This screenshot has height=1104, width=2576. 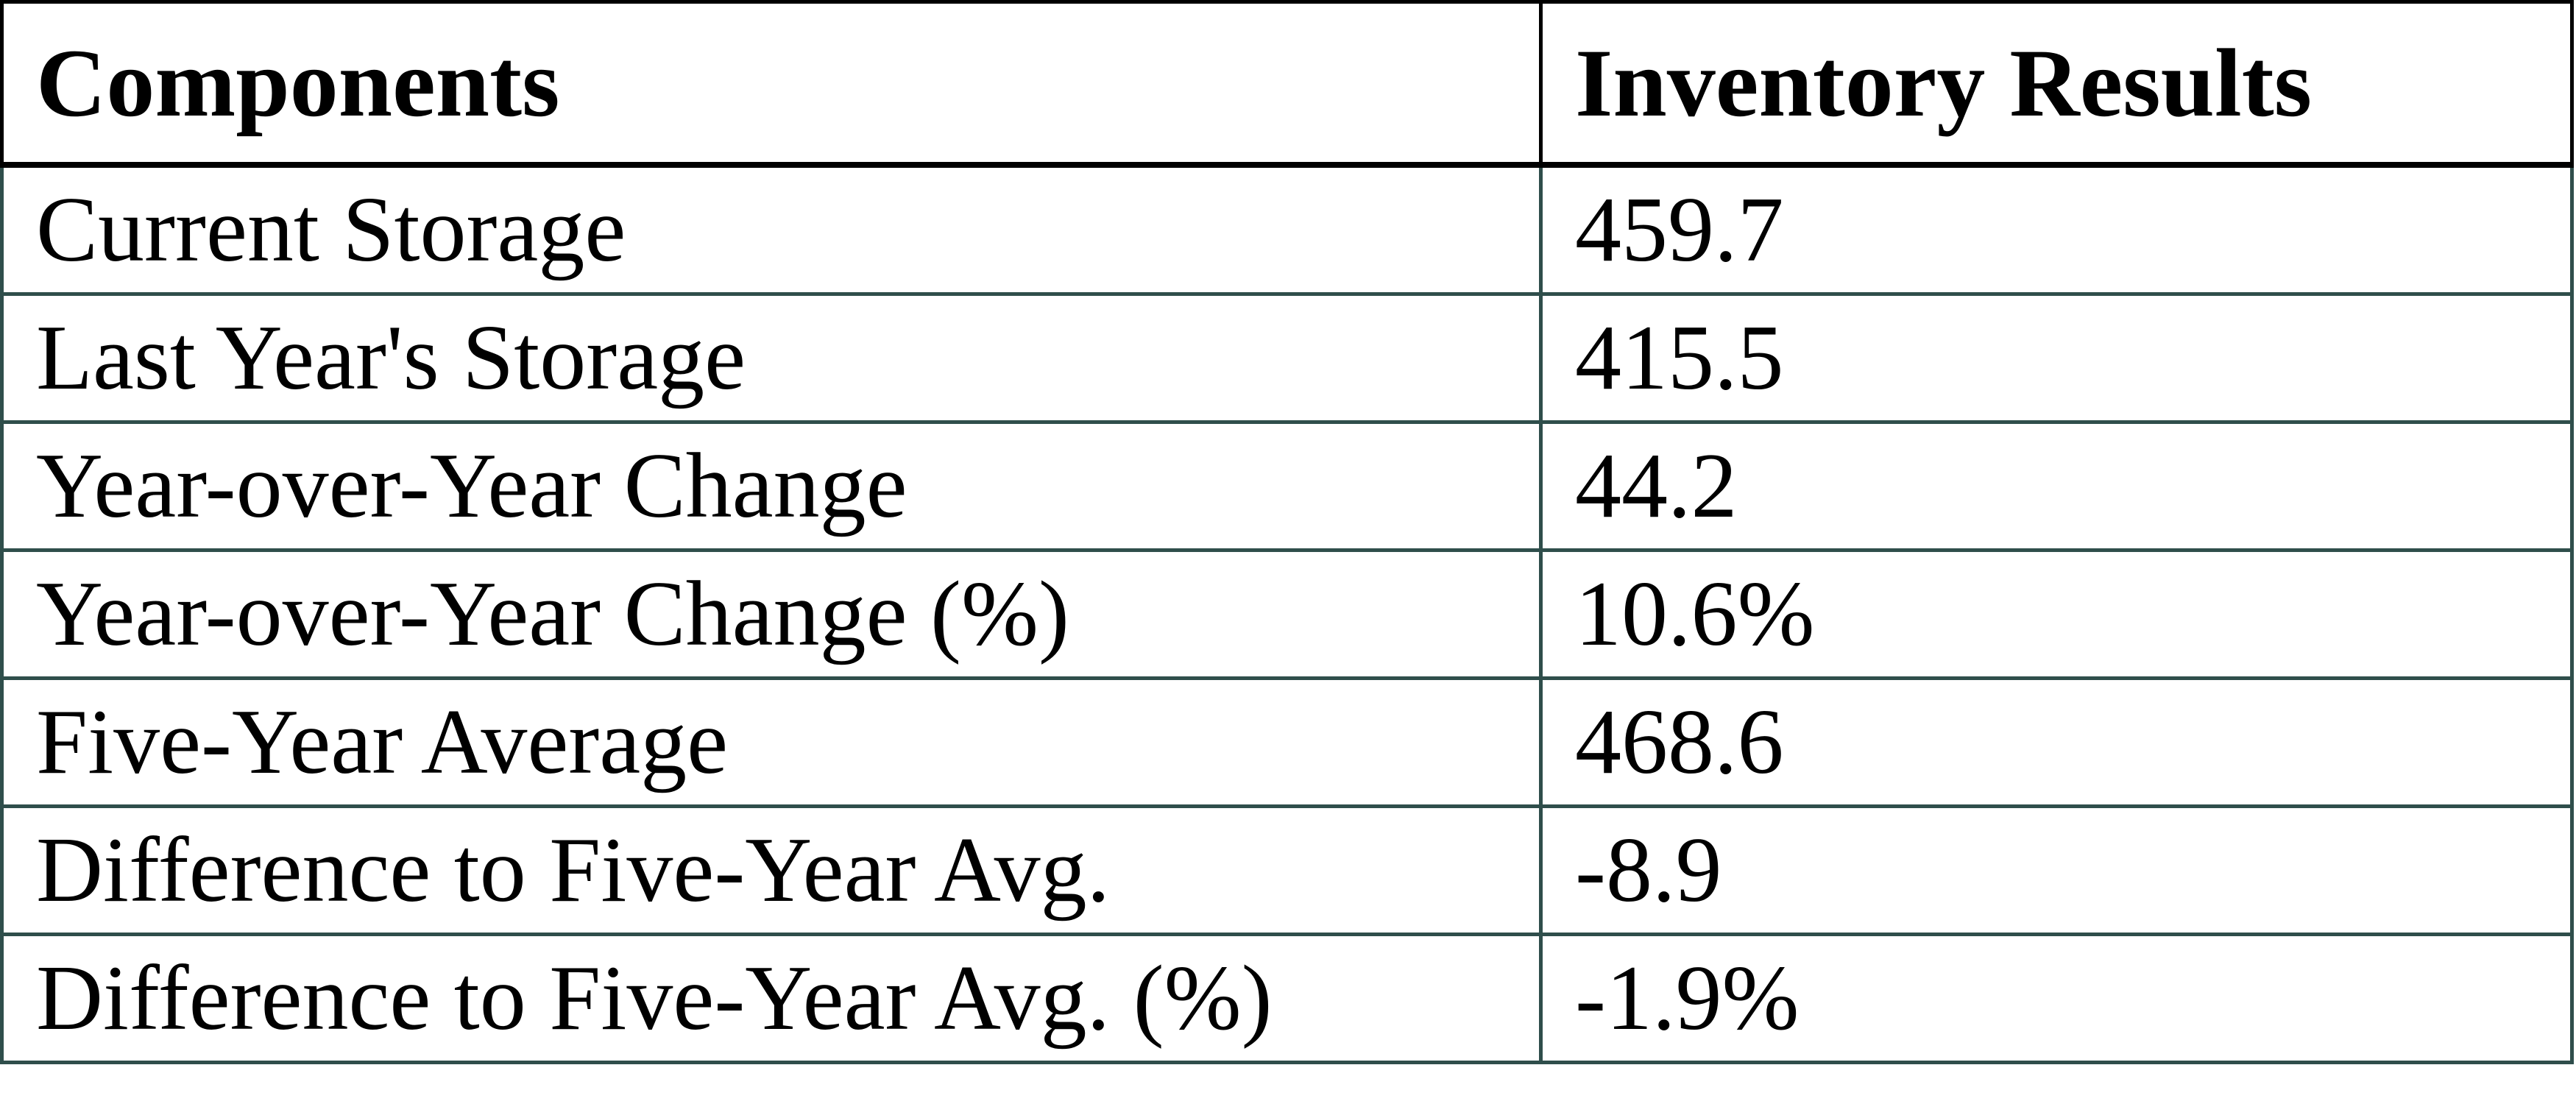 I want to click on table-row: Difference to Five-Year Avg. (%) -1.9%, so click(x=1287, y=1000).